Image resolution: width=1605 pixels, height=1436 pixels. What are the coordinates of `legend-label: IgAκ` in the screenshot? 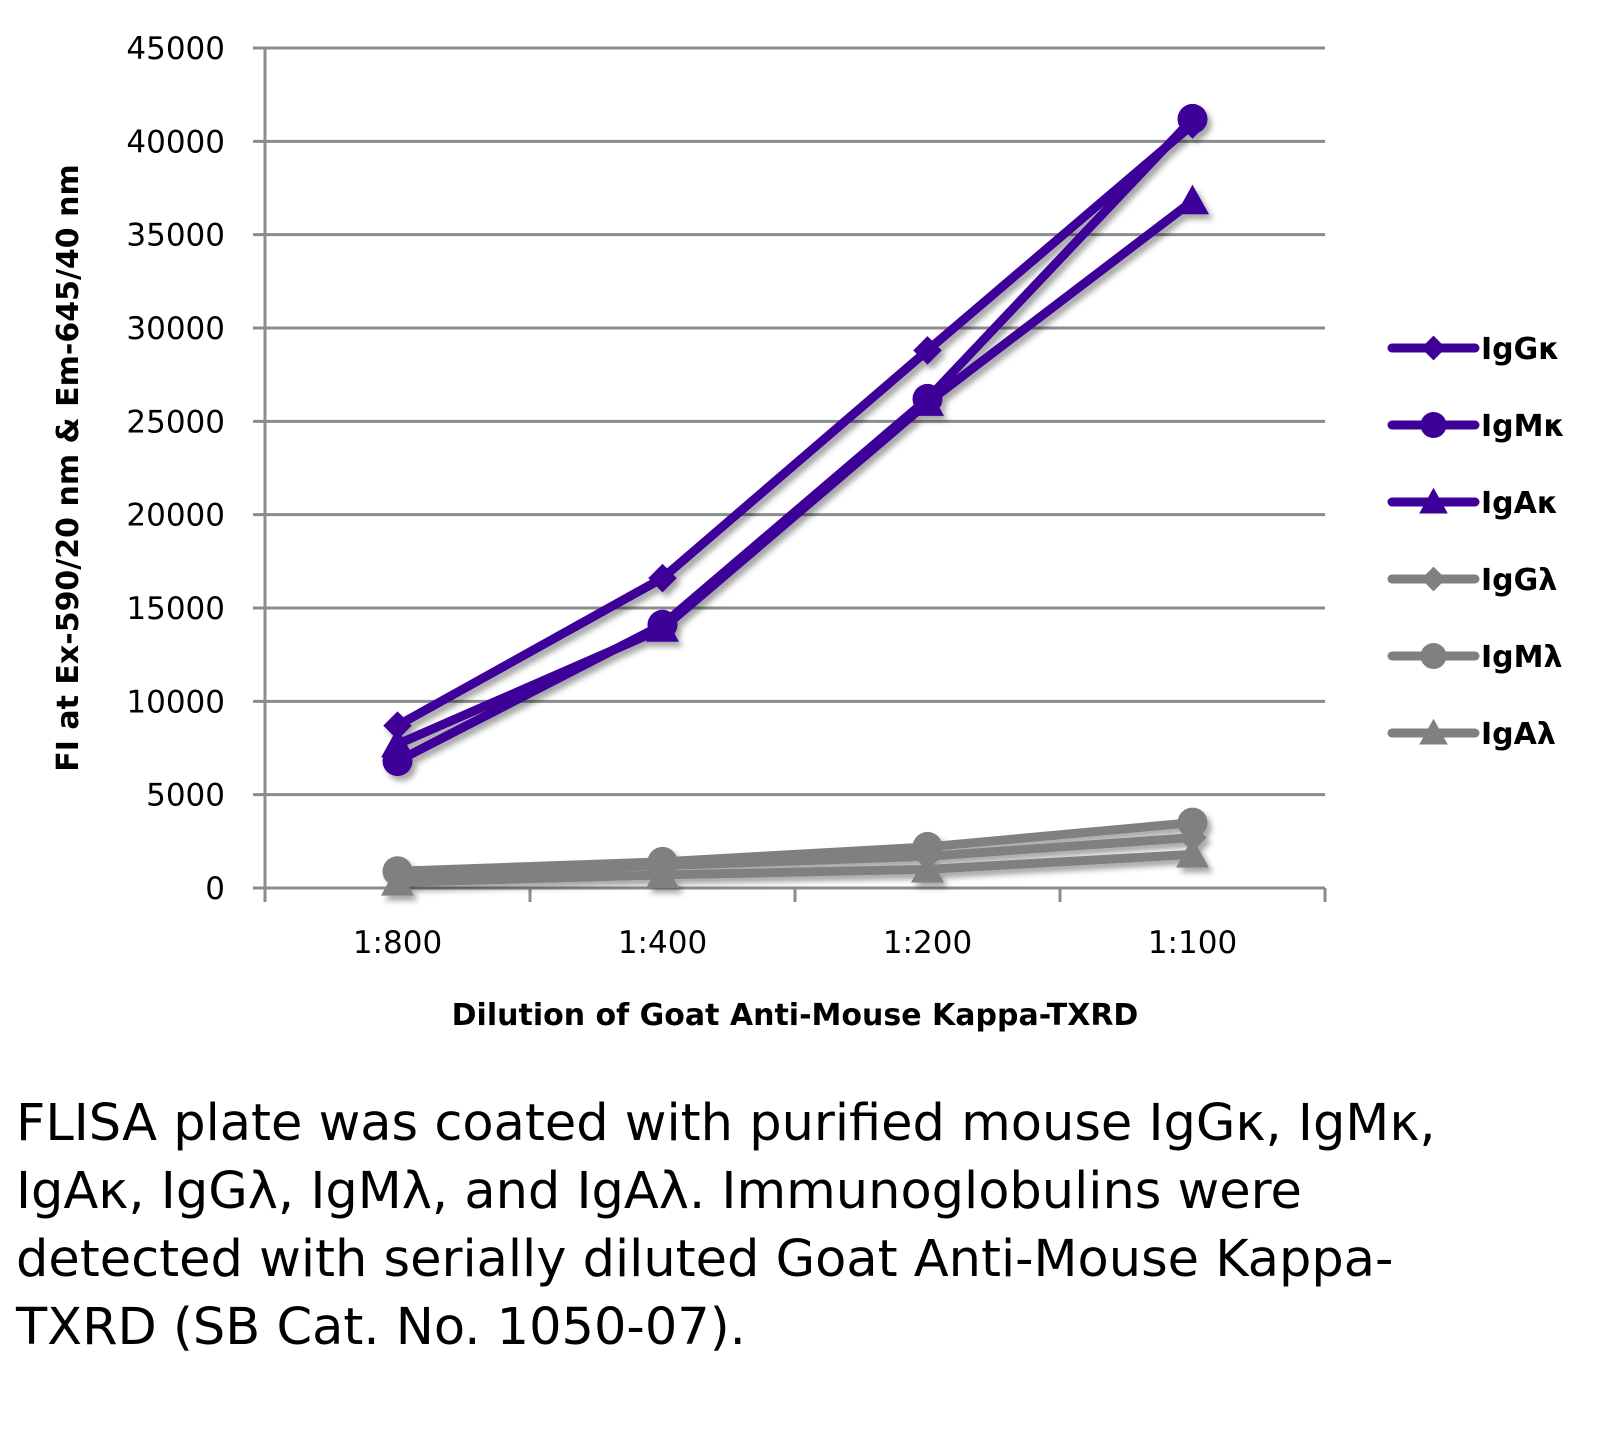 It's located at (1519, 503).